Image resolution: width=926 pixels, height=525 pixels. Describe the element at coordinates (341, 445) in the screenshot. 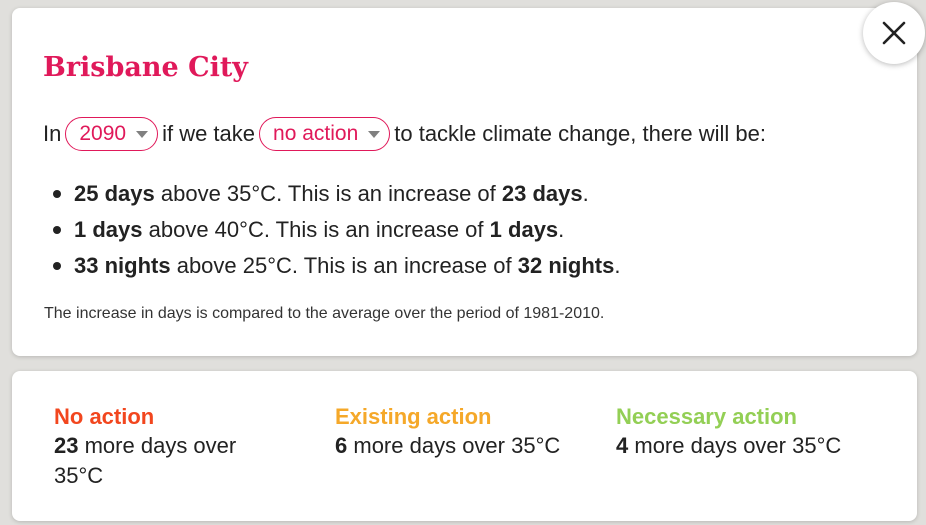

I see `scenario-value: 6` at that location.